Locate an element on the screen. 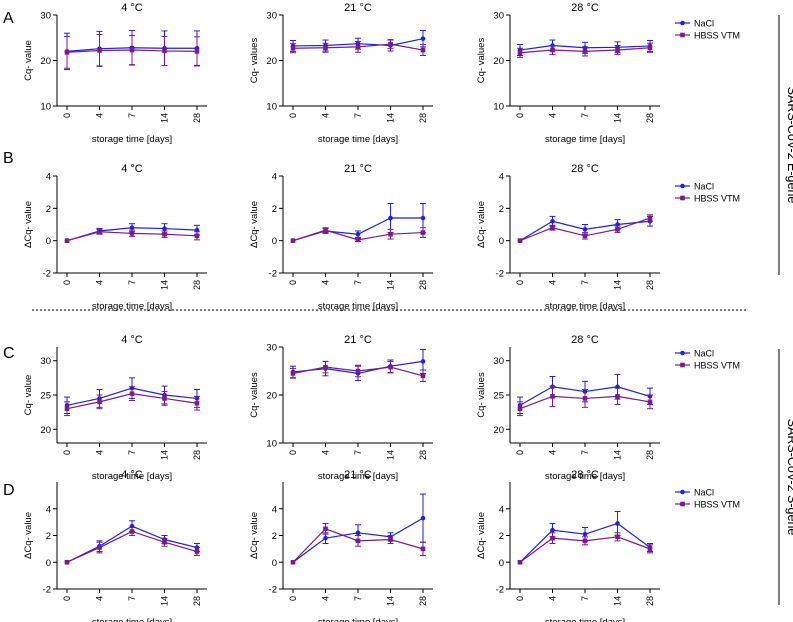 This screenshot has height=622, width=793. legend-swatch-marker-nacl is located at coordinates (682, 23).